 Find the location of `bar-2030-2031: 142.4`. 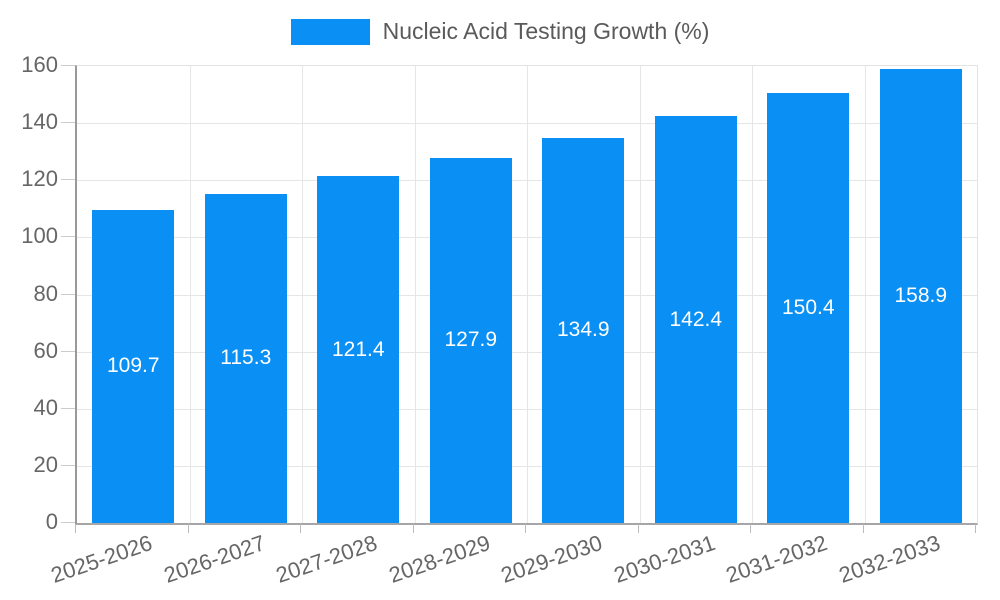

bar-2030-2031: 142.4 is located at coordinates (695, 319).